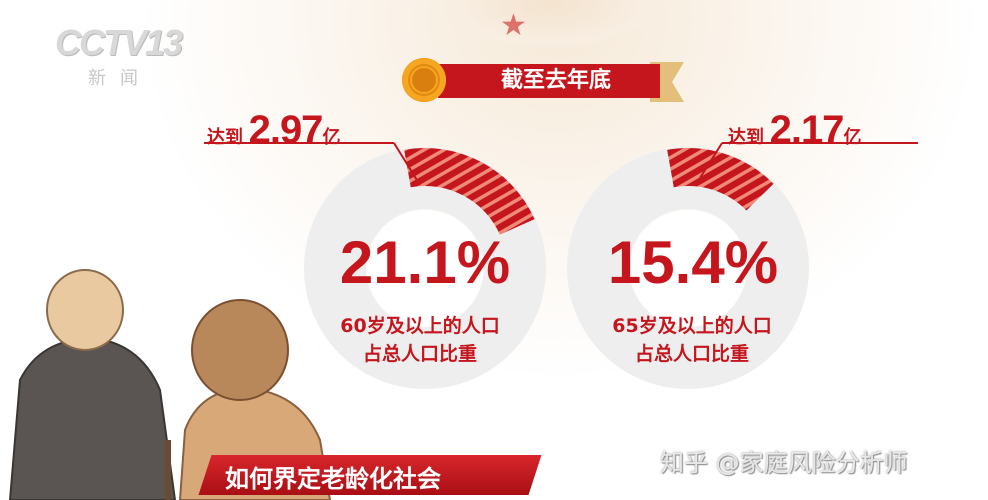  I want to click on description-line: 60岁及以上的人口, so click(420, 326).